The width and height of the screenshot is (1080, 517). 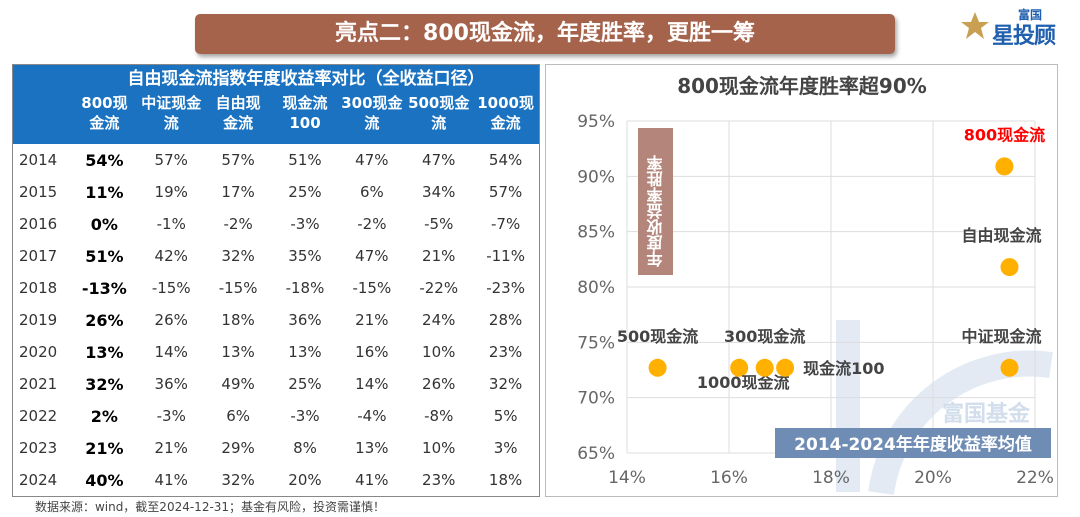 I want to click on table-row: 2016 0% -1% -2% -3% -2% -5% -7%, so click(x=276, y=224).